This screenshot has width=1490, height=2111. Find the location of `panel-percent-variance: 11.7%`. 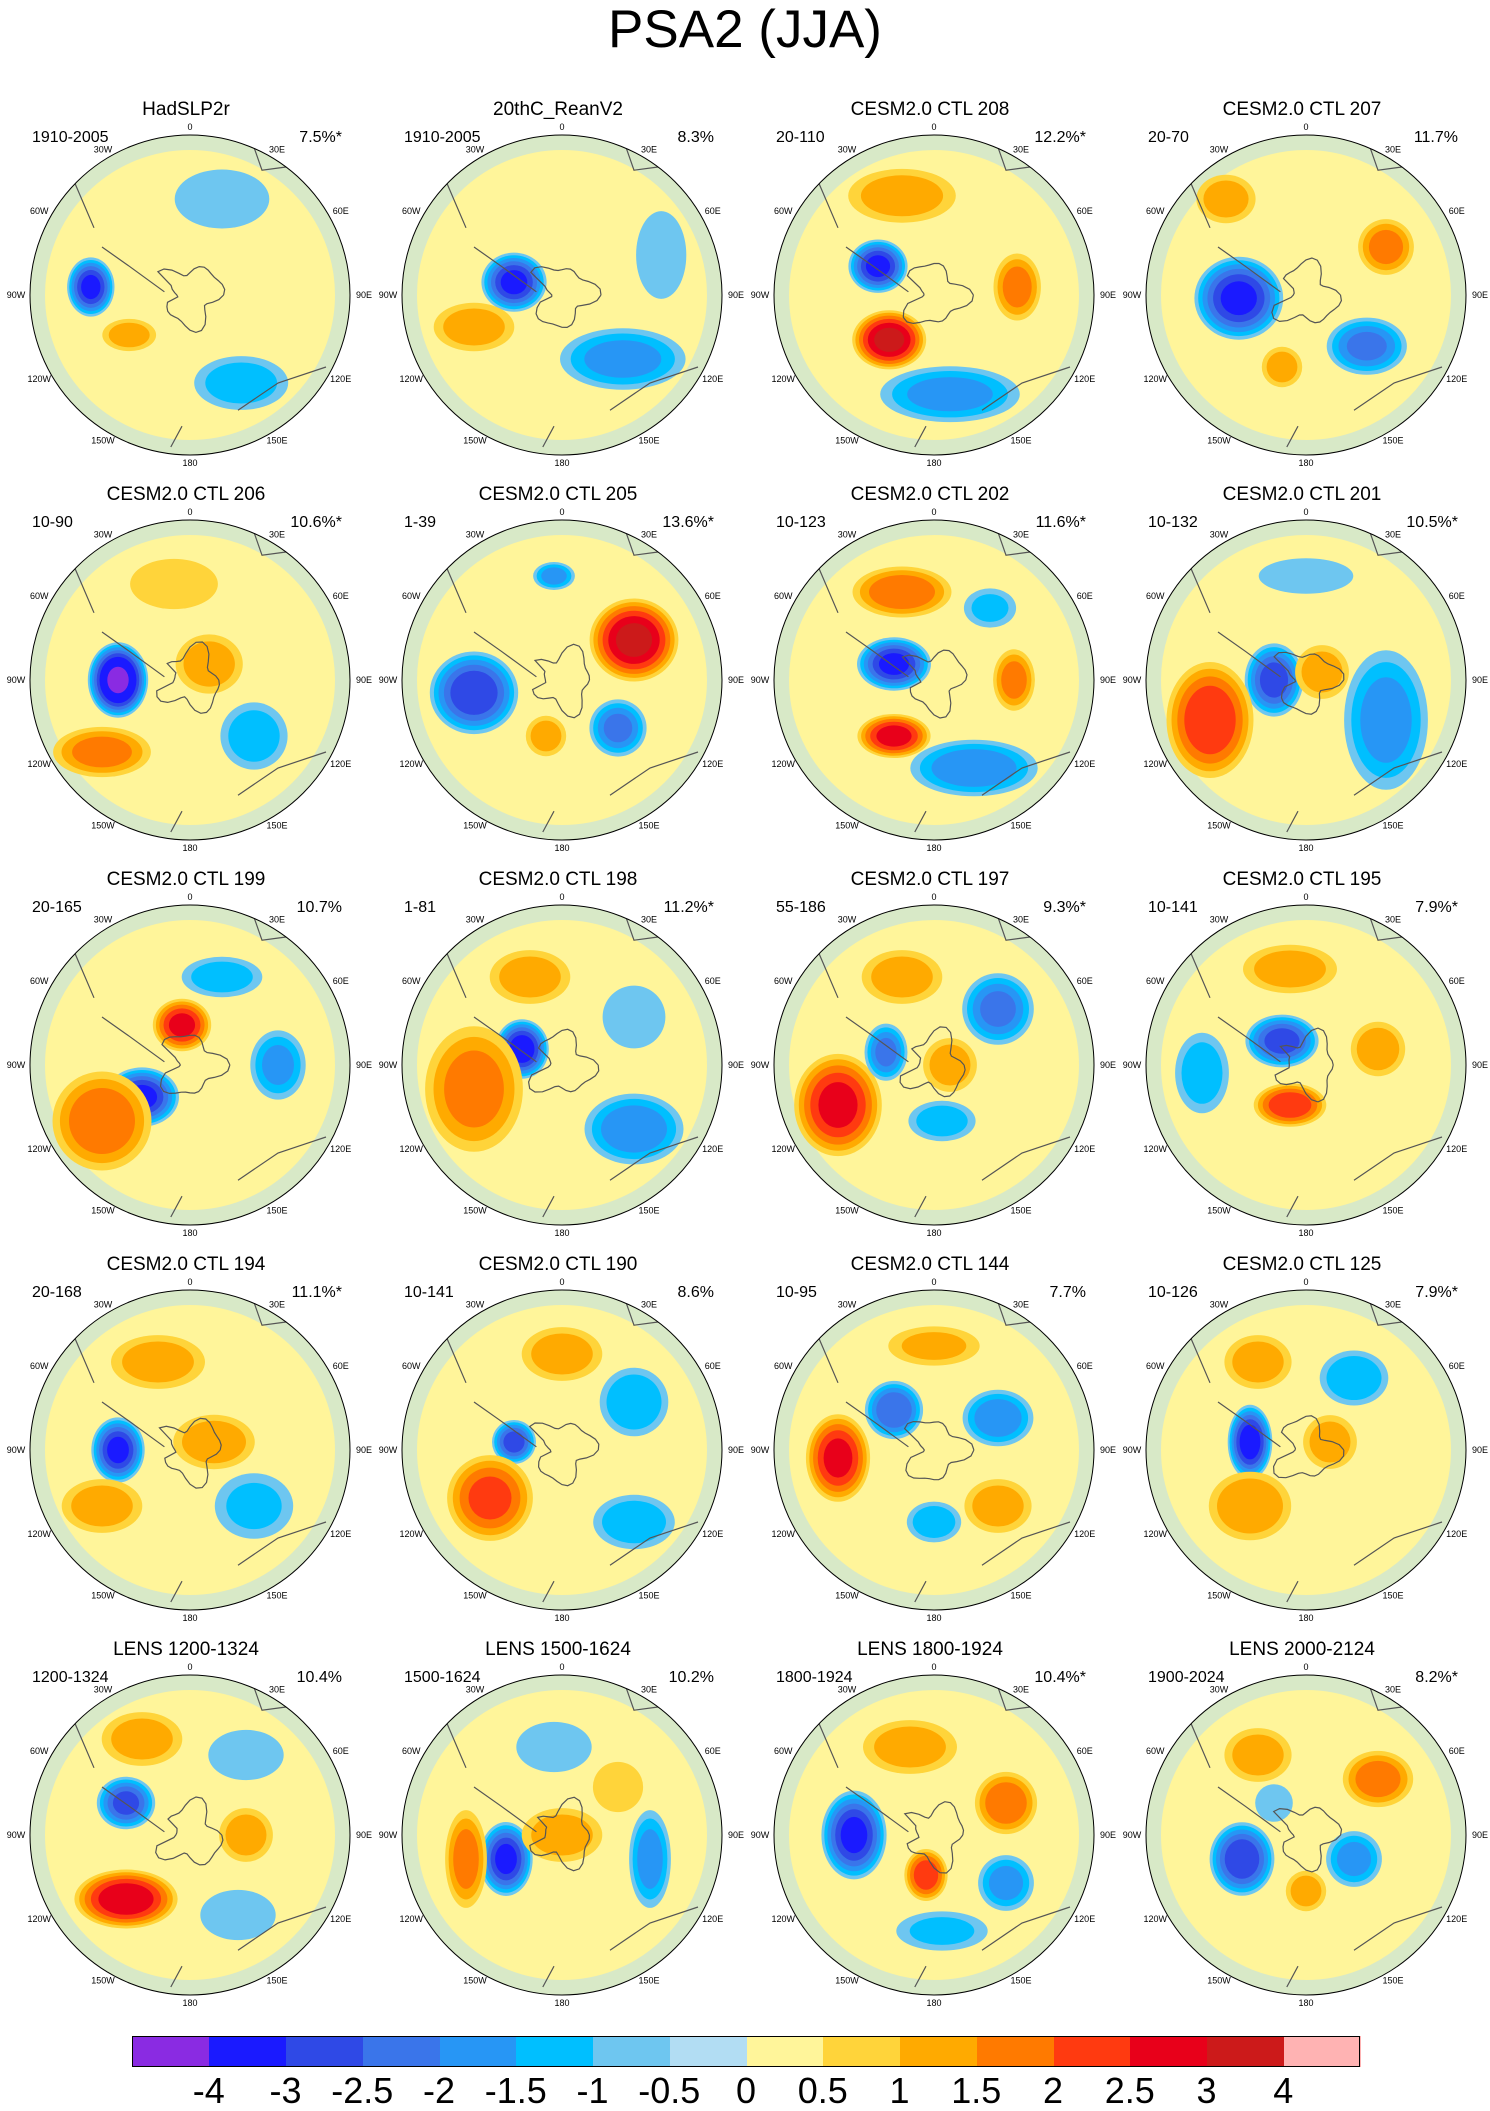

panel-percent-variance: 11.7% is located at coordinates (1435, 137).